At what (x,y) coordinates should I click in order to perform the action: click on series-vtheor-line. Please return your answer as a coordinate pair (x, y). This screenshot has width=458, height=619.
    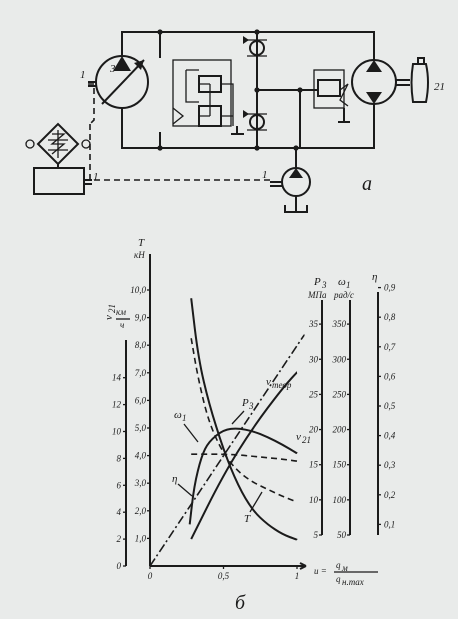
    Looking at the image, I should click on (227, 450).